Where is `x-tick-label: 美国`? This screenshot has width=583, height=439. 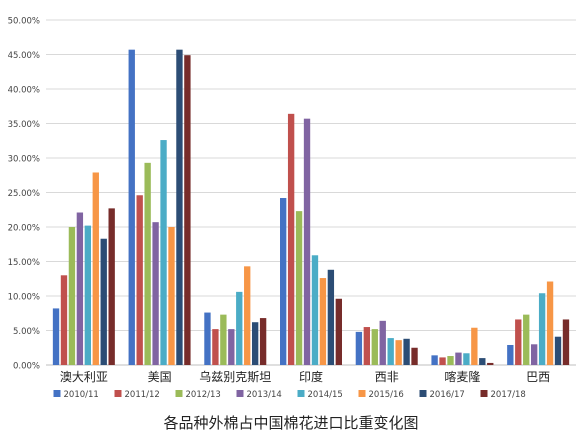 x-tick-label: 美国 is located at coordinates (160, 377).